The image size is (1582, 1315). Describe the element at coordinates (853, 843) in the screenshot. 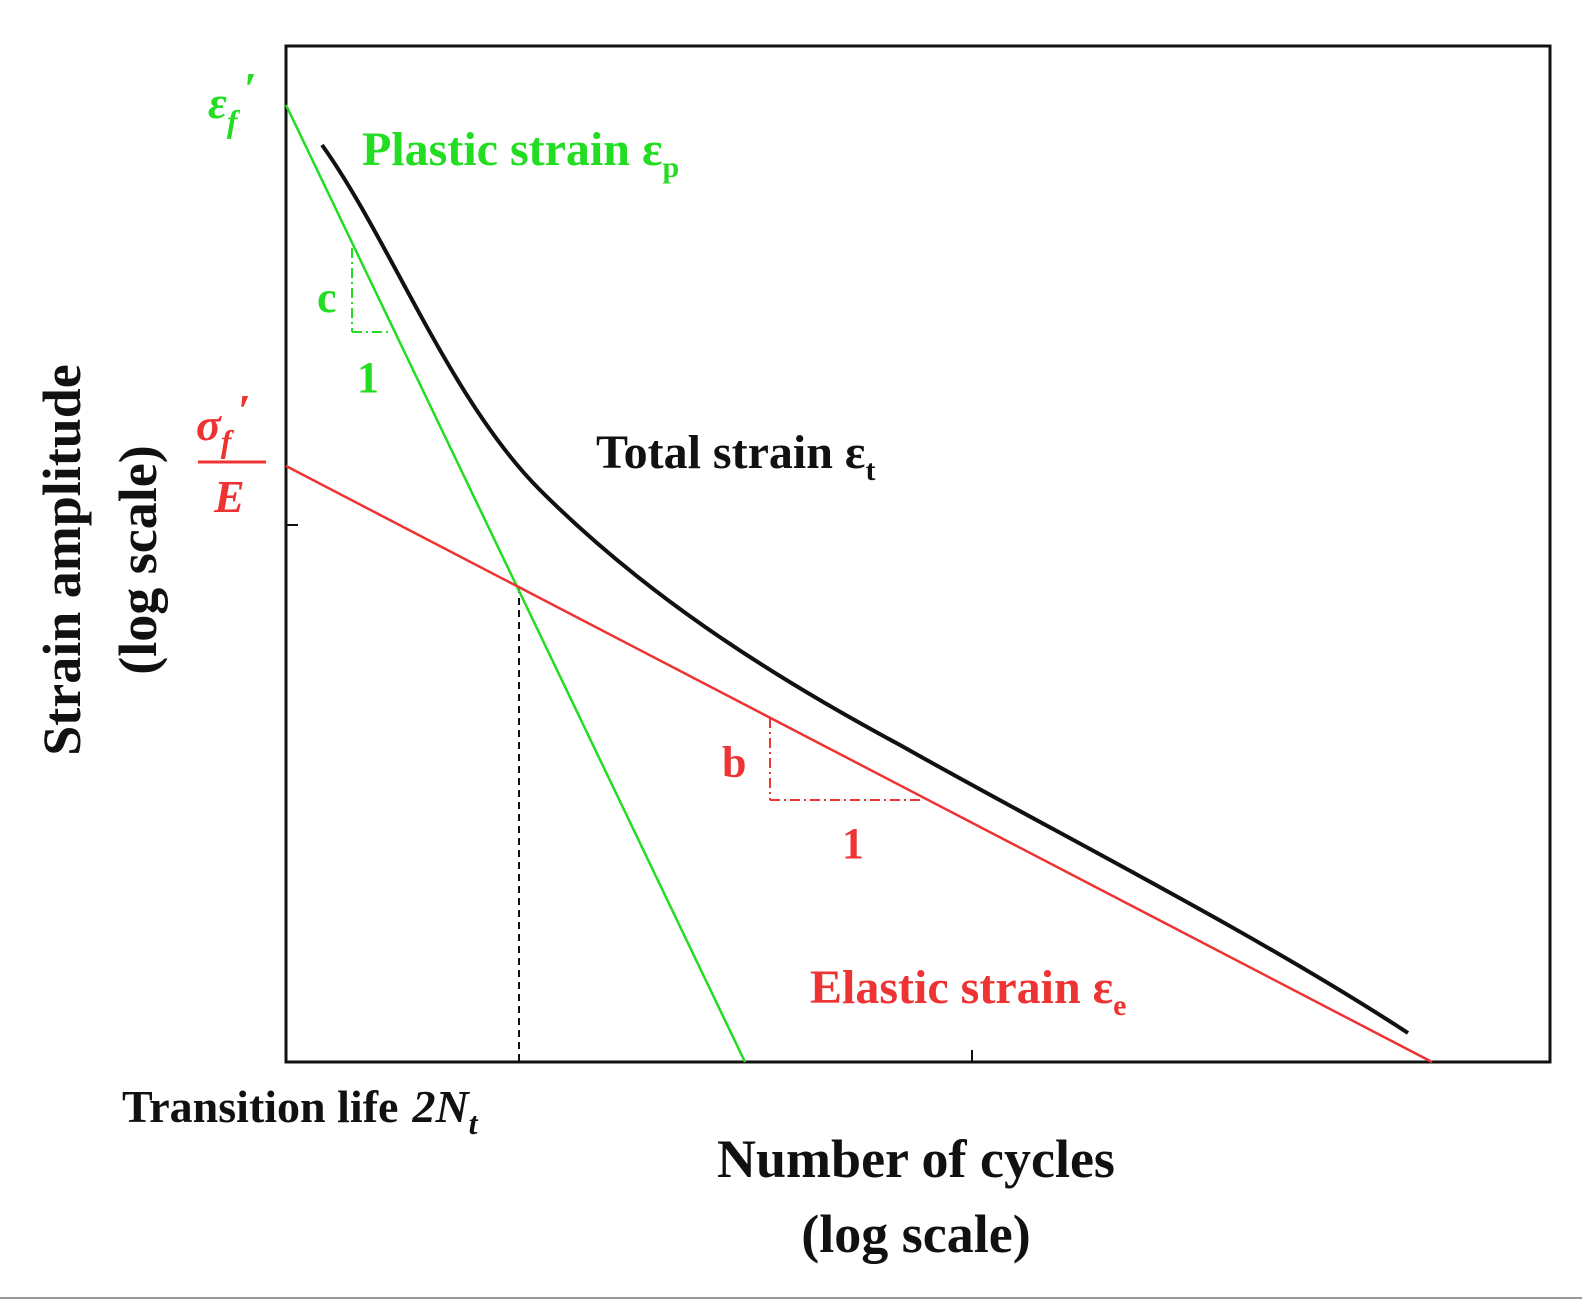

I see `slope-b-run-label: 1` at that location.